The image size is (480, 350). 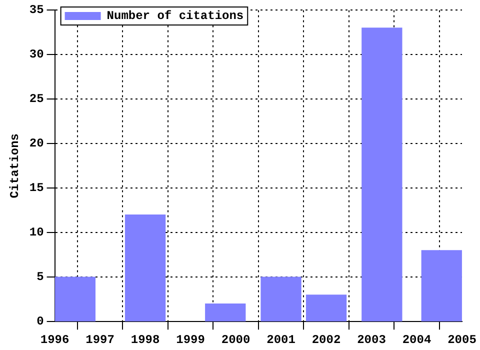 I want to click on x-tick-label: 2002, so click(x=326, y=339).